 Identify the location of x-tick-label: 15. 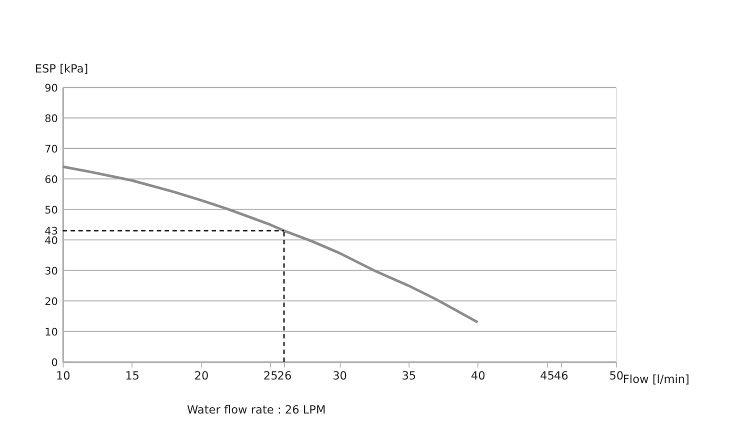
(132, 375).